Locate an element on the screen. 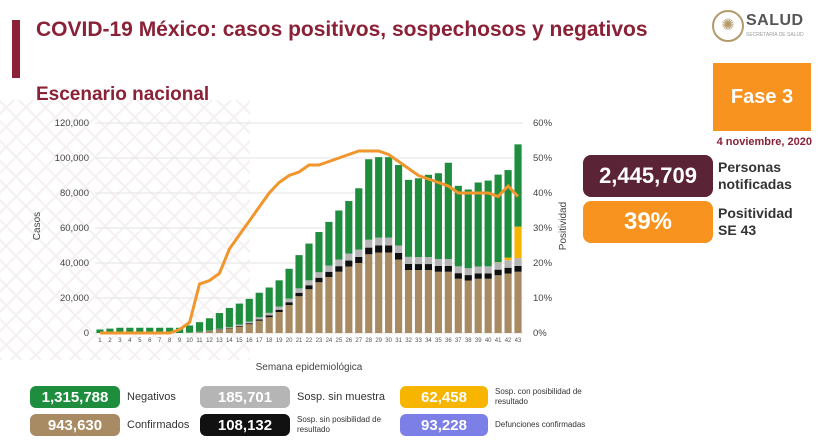 This screenshot has width=818, height=445. page-subtitle: Escenario nacional is located at coordinates (123, 94).